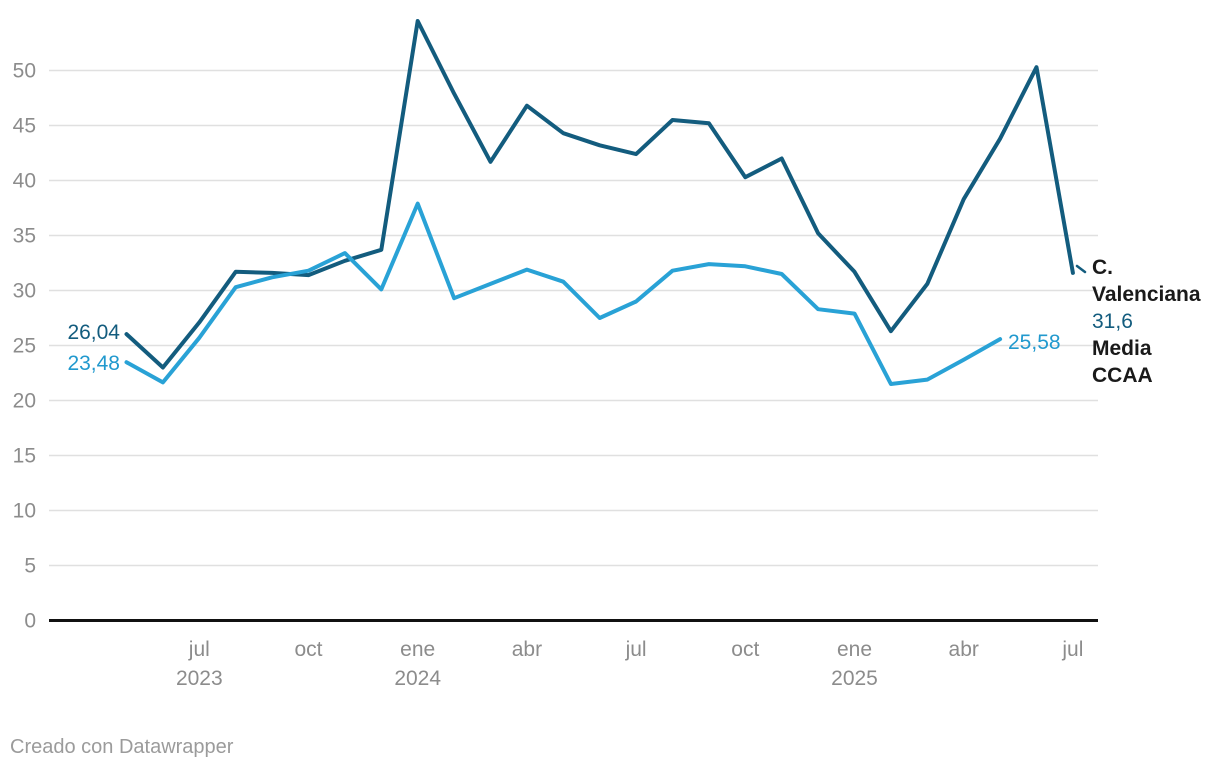  I want to click on x-axis-year-label: 2025, so click(854, 678).